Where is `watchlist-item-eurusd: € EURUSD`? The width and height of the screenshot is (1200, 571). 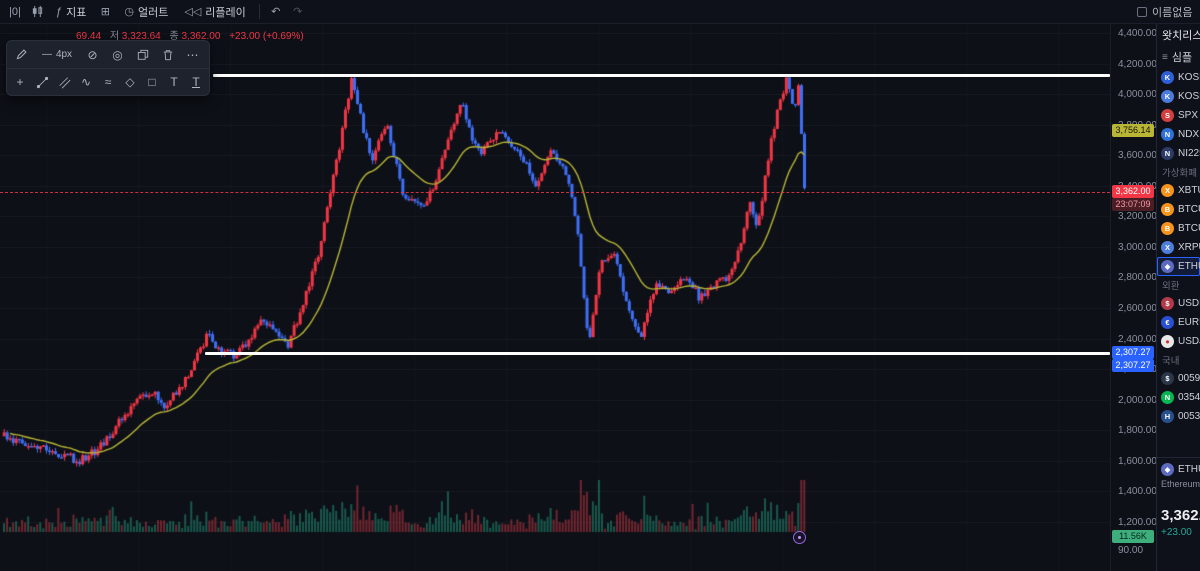
watchlist-item-eurusd: € EURUSD is located at coordinates (1178, 322).